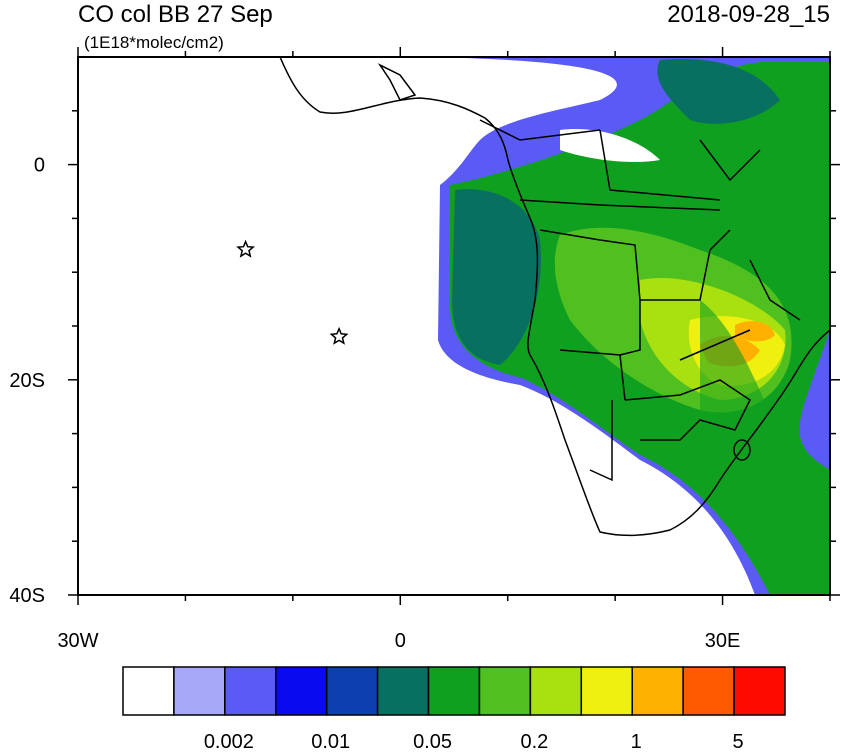  I want to click on colorbar-label: 1, so click(636, 740).